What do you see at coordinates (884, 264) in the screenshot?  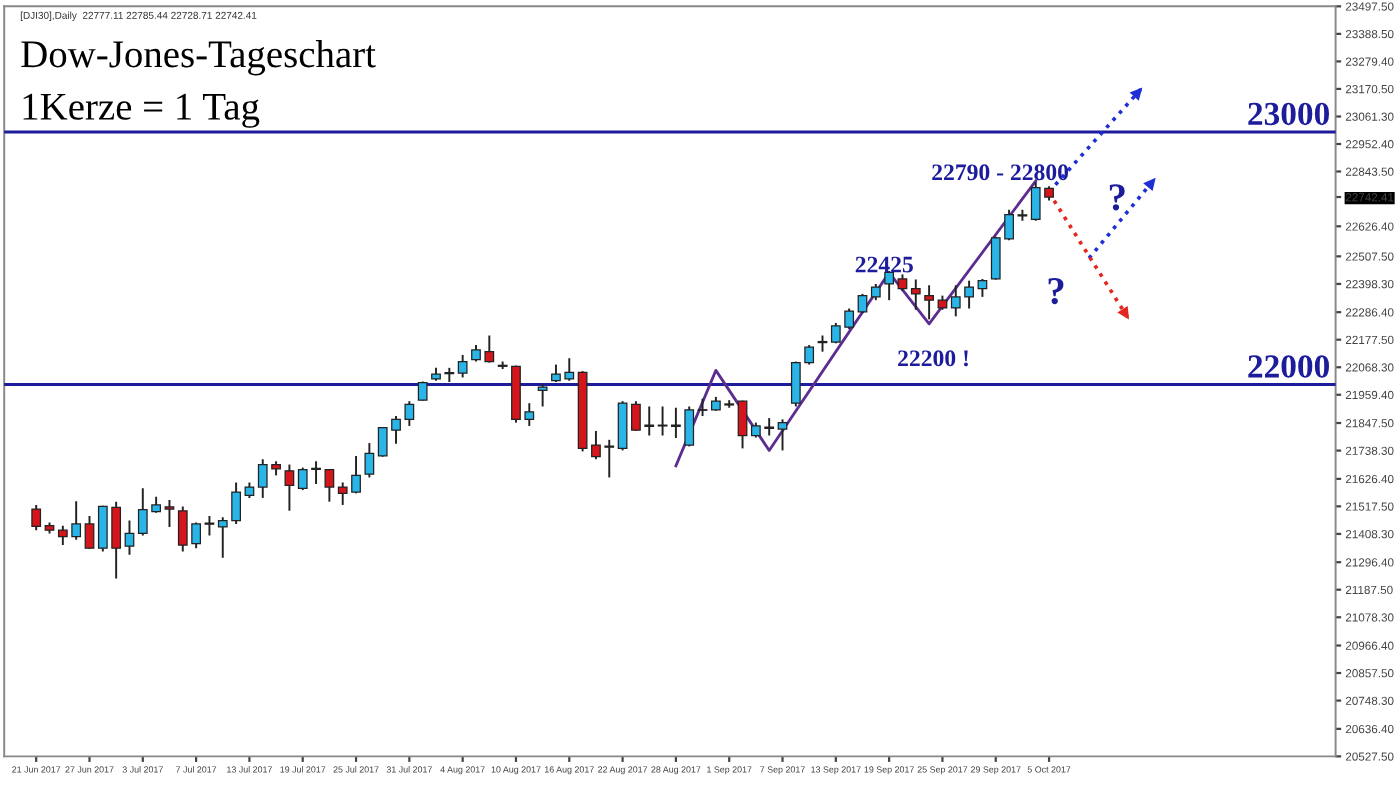 I see `annotation: 22425` at bounding box center [884, 264].